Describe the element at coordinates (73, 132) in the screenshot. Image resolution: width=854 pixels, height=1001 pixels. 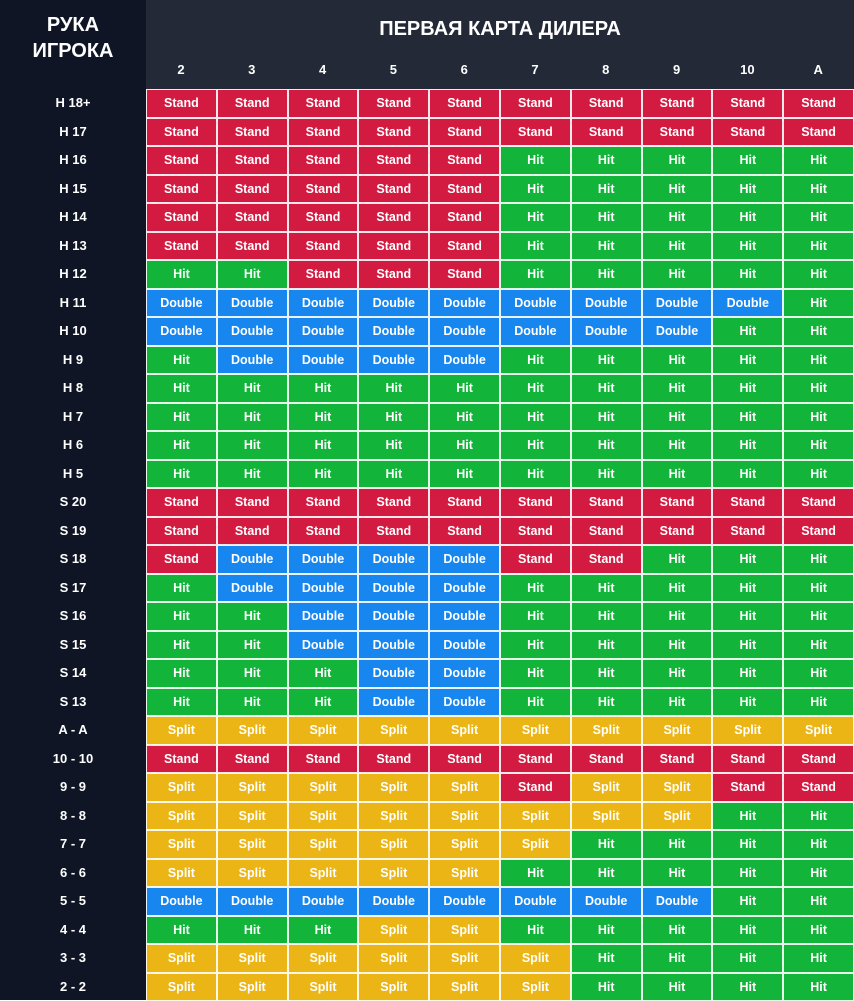
I see `row-label: H 17` at that location.